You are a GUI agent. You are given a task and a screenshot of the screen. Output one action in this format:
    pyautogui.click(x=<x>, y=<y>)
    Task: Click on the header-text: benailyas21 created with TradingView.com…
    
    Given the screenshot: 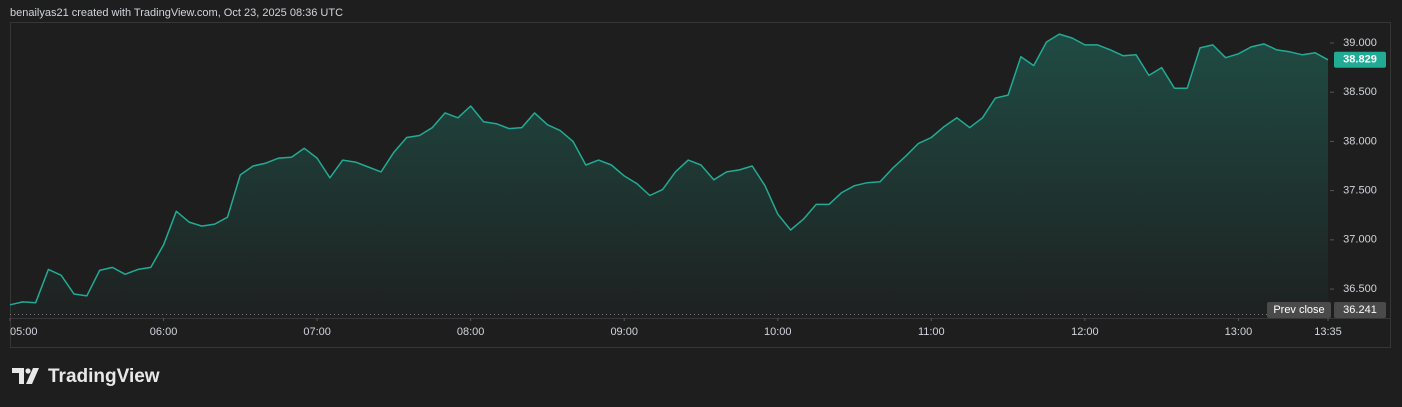 What is the action you would take?
    pyautogui.click(x=176, y=13)
    